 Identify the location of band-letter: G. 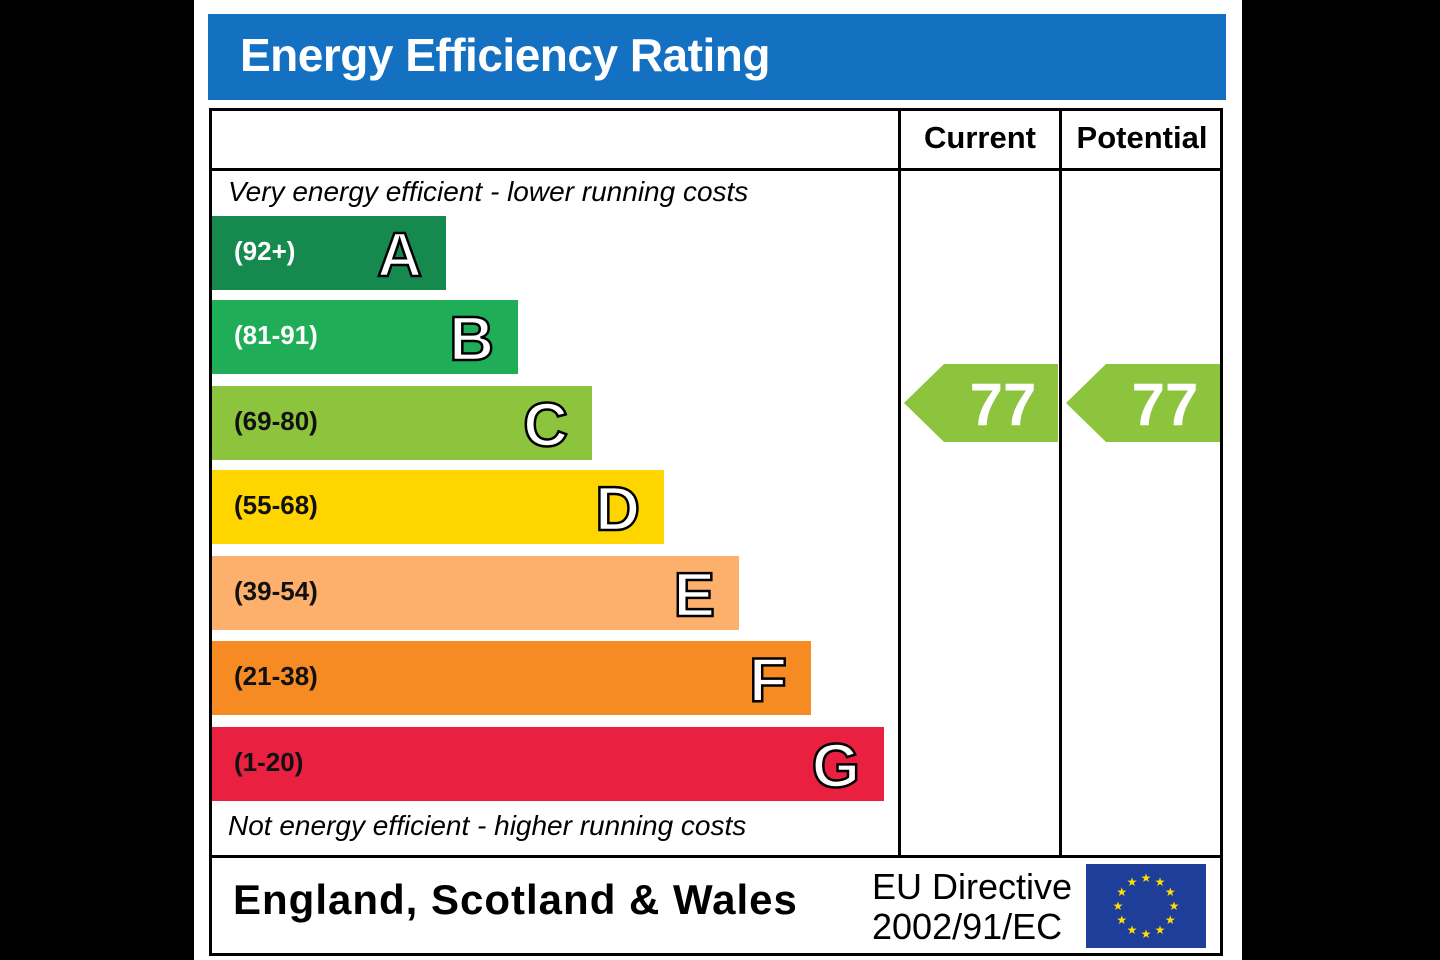
(836, 767).